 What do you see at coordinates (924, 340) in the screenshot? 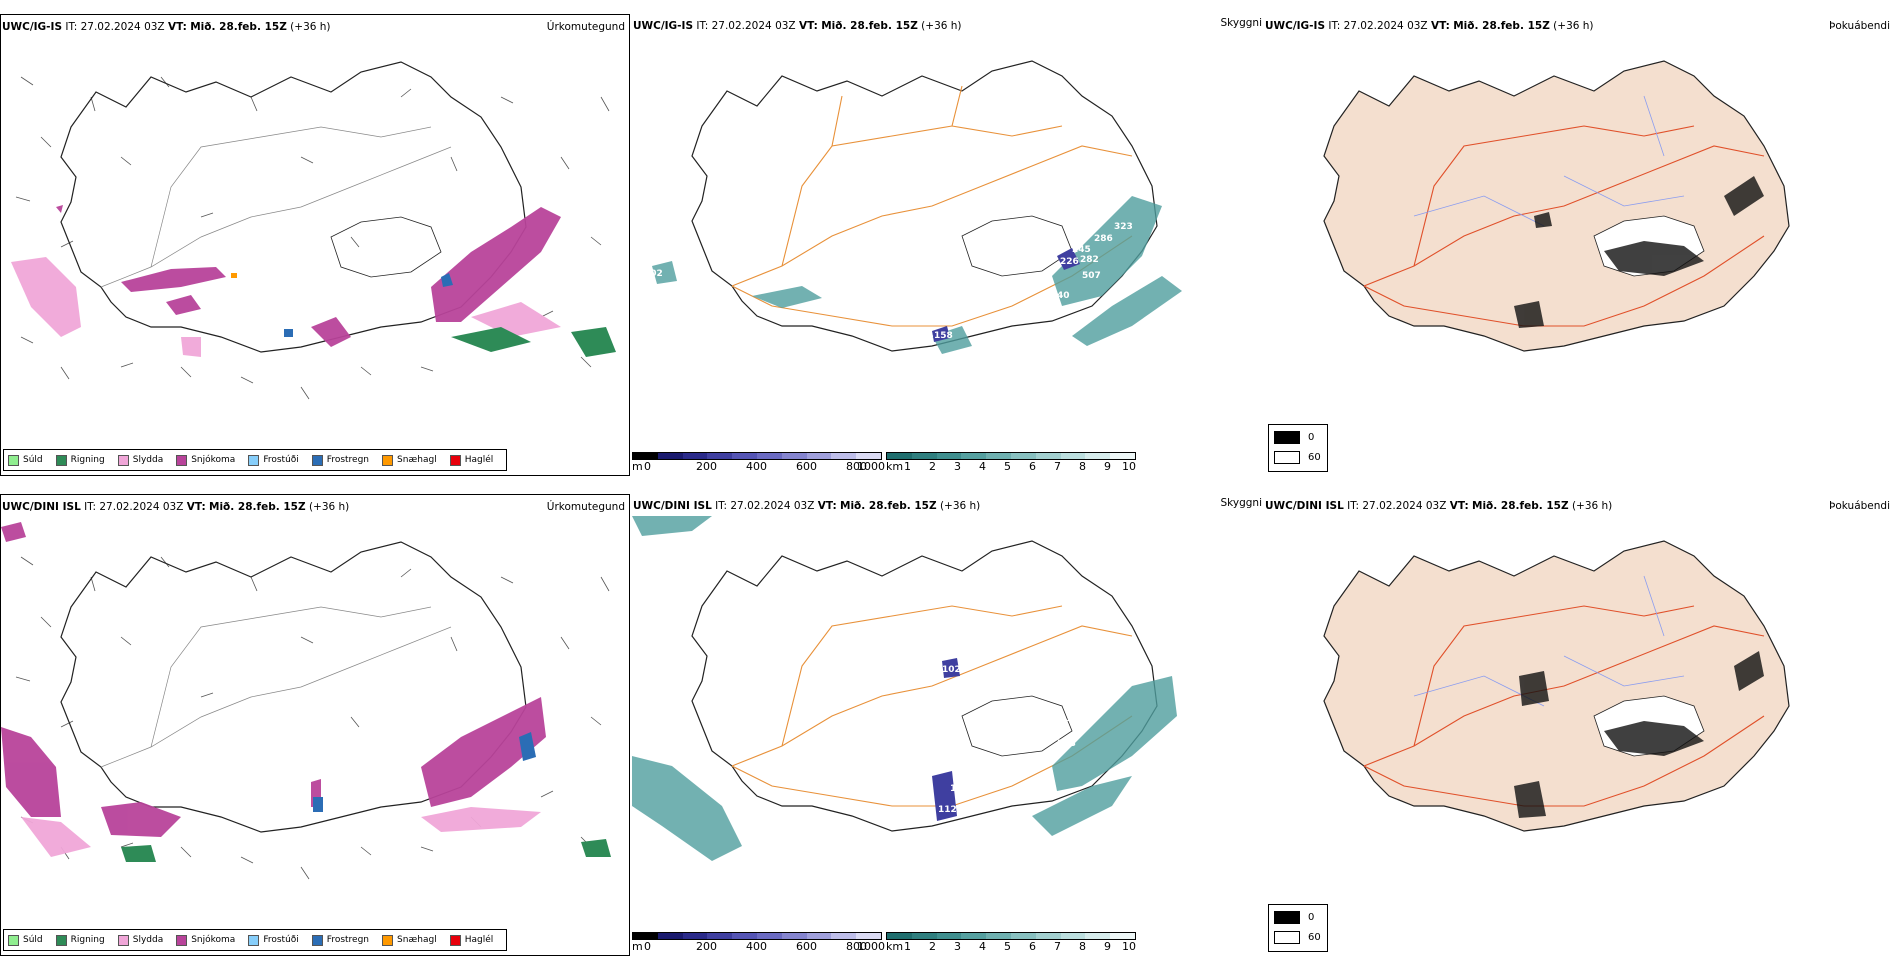
I see `vis-value: 207` at bounding box center [924, 340].